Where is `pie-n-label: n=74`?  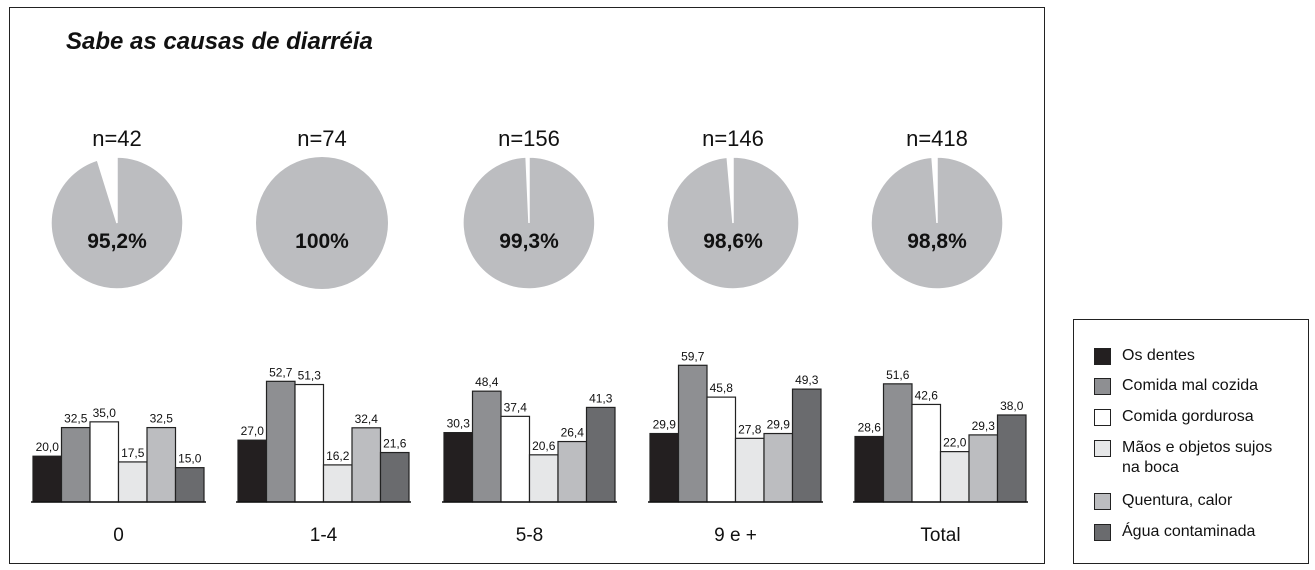 pie-n-label: n=74 is located at coordinates (322, 138).